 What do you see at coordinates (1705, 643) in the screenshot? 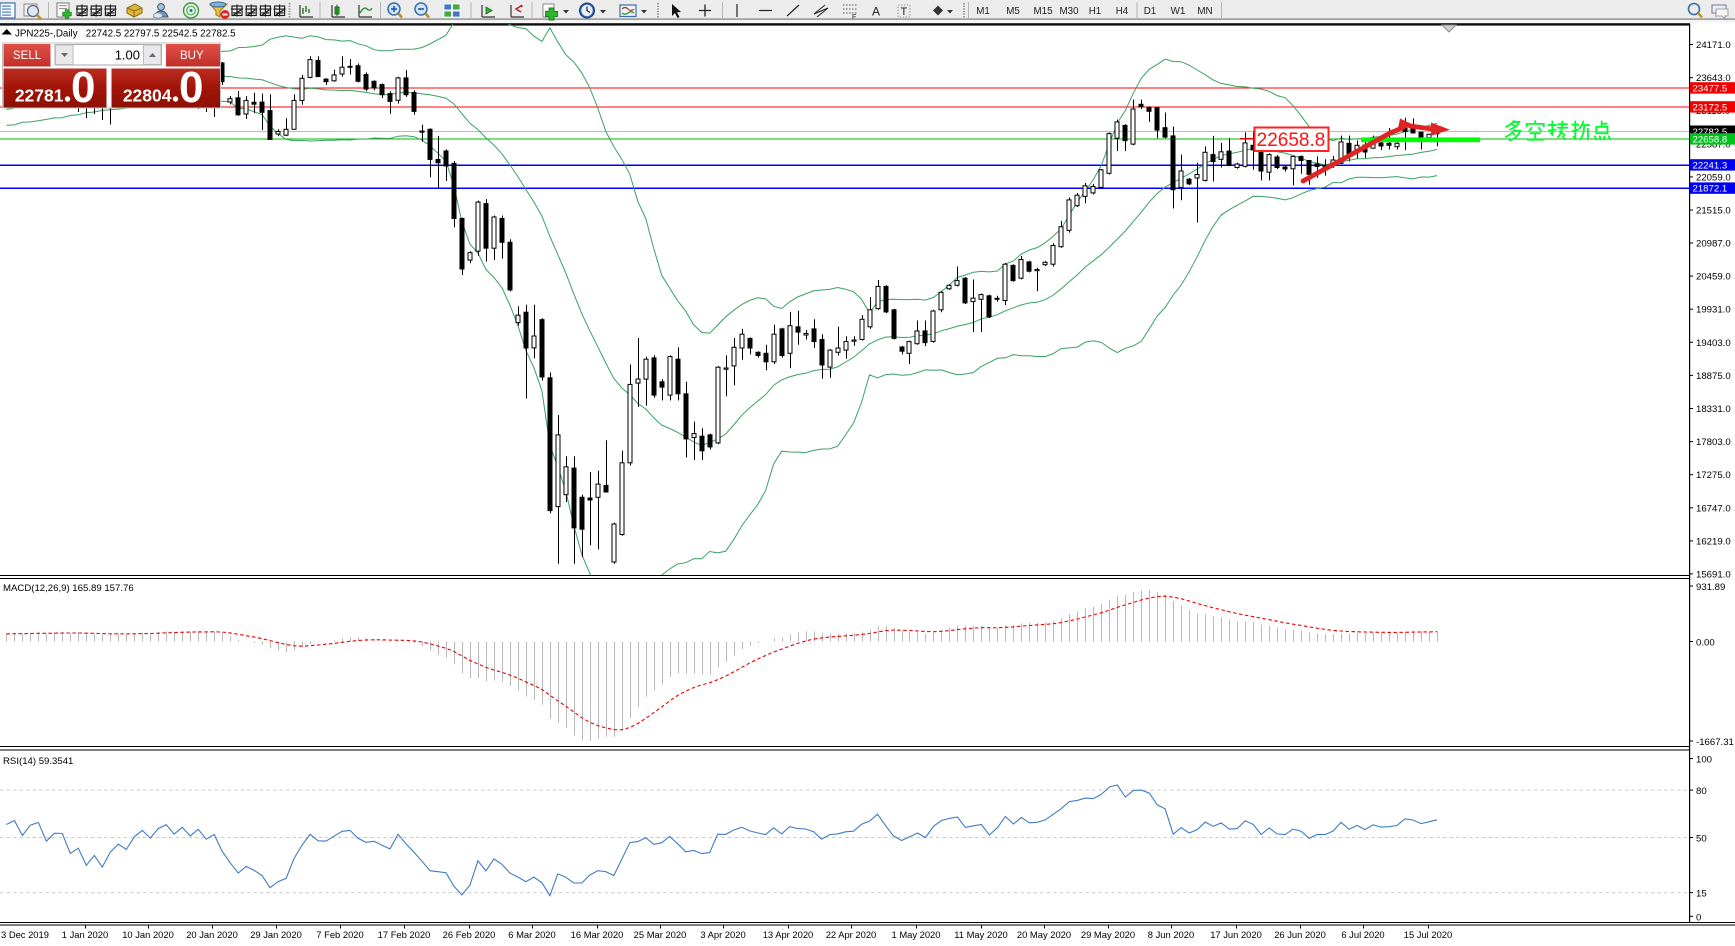
I see `svg-text: 0.00` at bounding box center [1705, 643].